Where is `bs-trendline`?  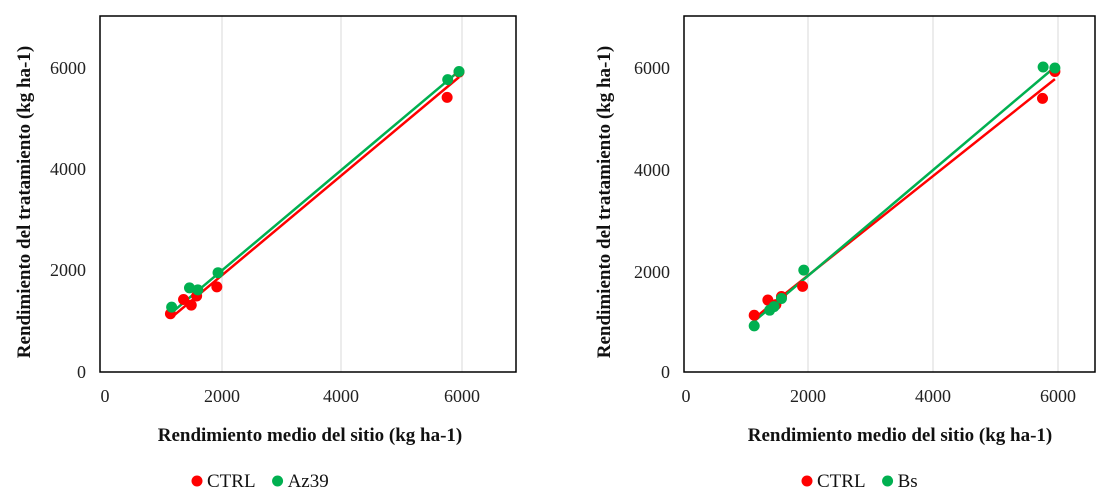 bs-trendline is located at coordinates (904, 194).